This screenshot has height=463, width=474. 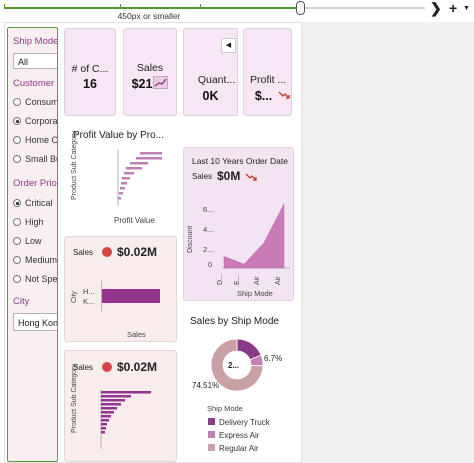 I want to click on plus-icon: +, so click(x=453, y=8).